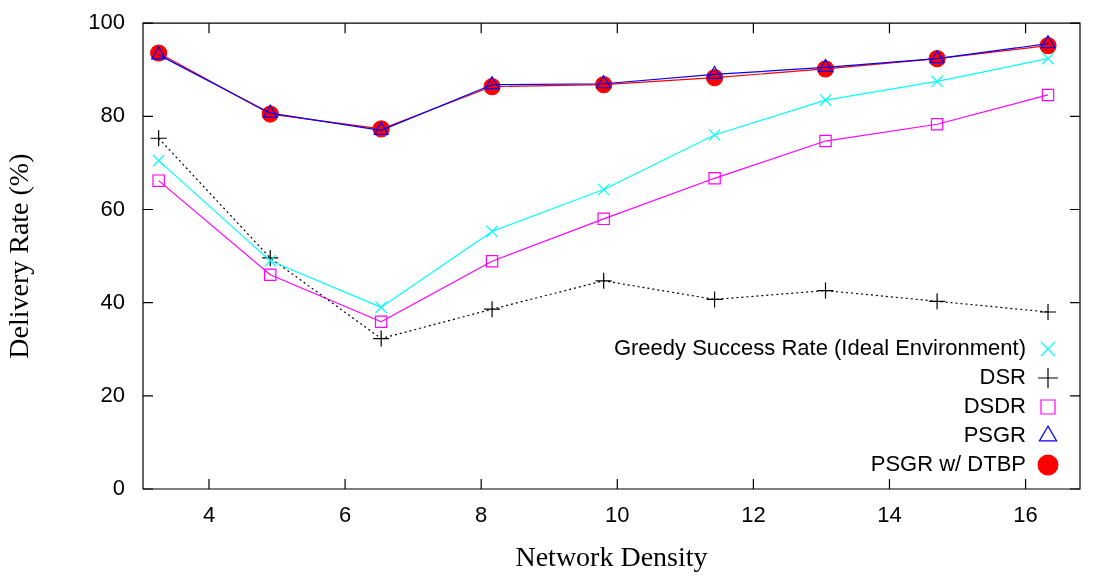 Image resolution: width=1097 pixels, height=579 pixels. I want to click on y-tick-label: 20, so click(112, 394).